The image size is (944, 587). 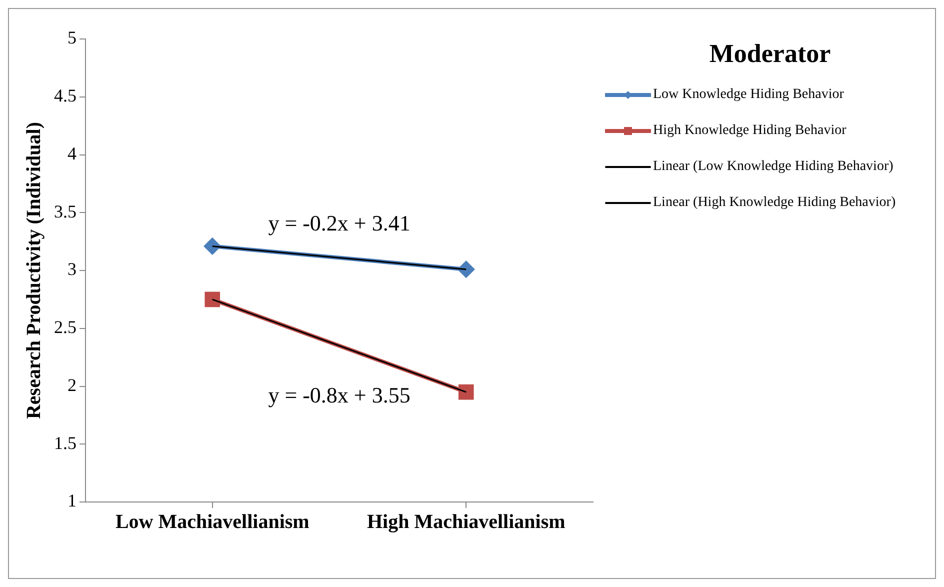 What do you see at coordinates (749, 131) in the screenshot?
I see `legend-label: High Knowledge Hiding Behavior` at bounding box center [749, 131].